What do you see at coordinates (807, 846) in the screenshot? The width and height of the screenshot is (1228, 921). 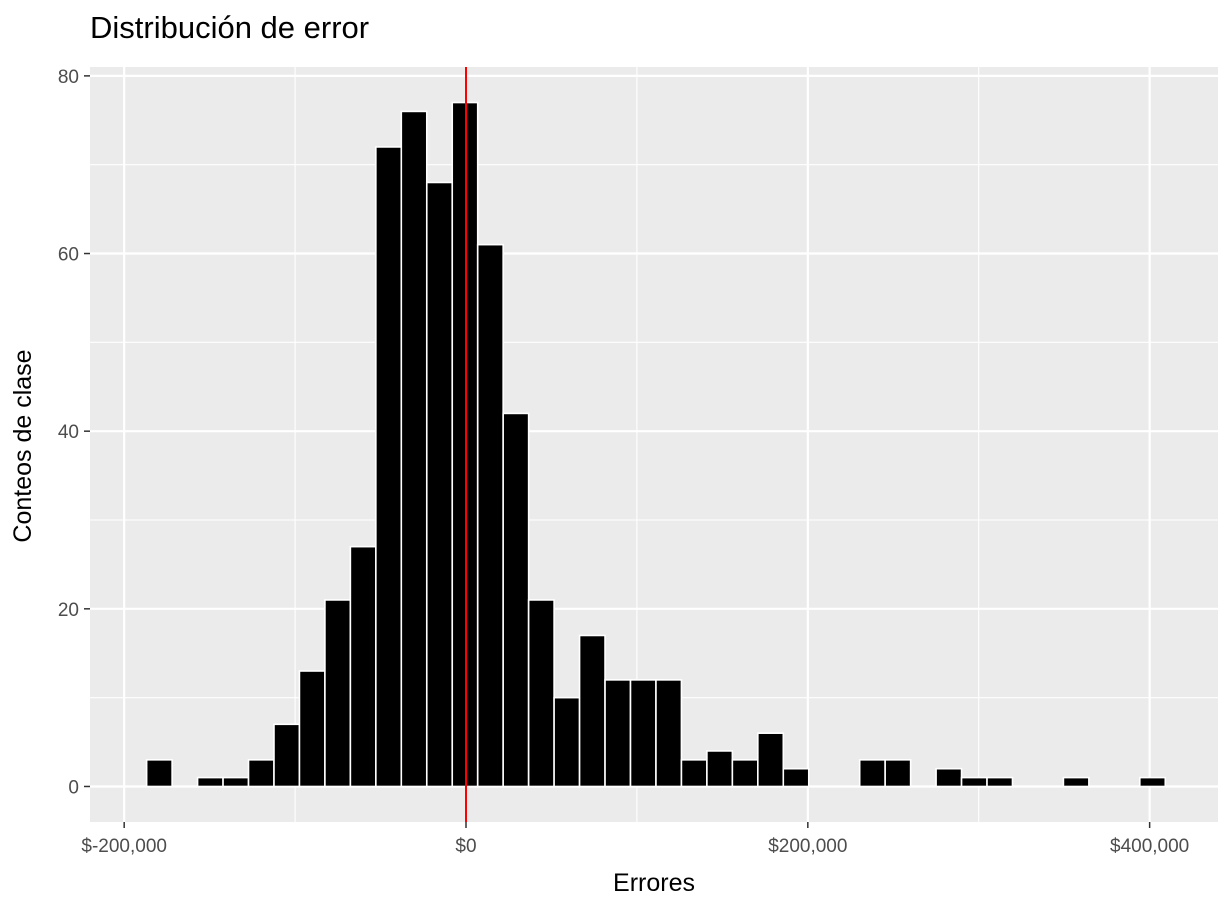 I see `x-tick-label: $200,000` at bounding box center [807, 846].